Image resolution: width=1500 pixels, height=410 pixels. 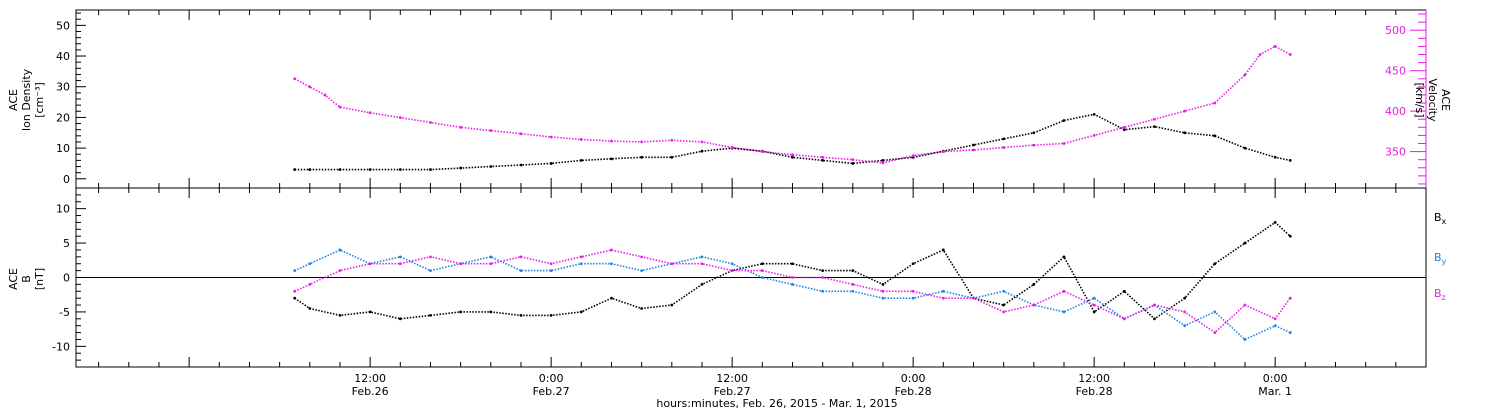 What do you see at coordinates (61, 346) in the screenshot?
I see `bottom-left-tick-label: -10` at bounding box center [61, 346].